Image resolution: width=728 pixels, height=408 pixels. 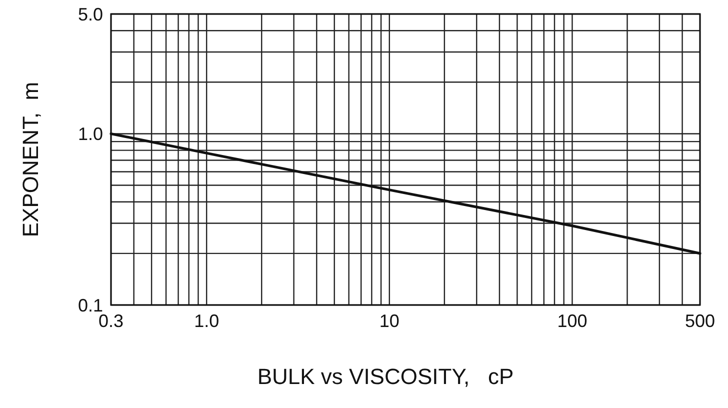 What do you see at coordinates (389, 321) in the screenshot?
I see `x-tick-label: 10` at bounding box center [389, 321].